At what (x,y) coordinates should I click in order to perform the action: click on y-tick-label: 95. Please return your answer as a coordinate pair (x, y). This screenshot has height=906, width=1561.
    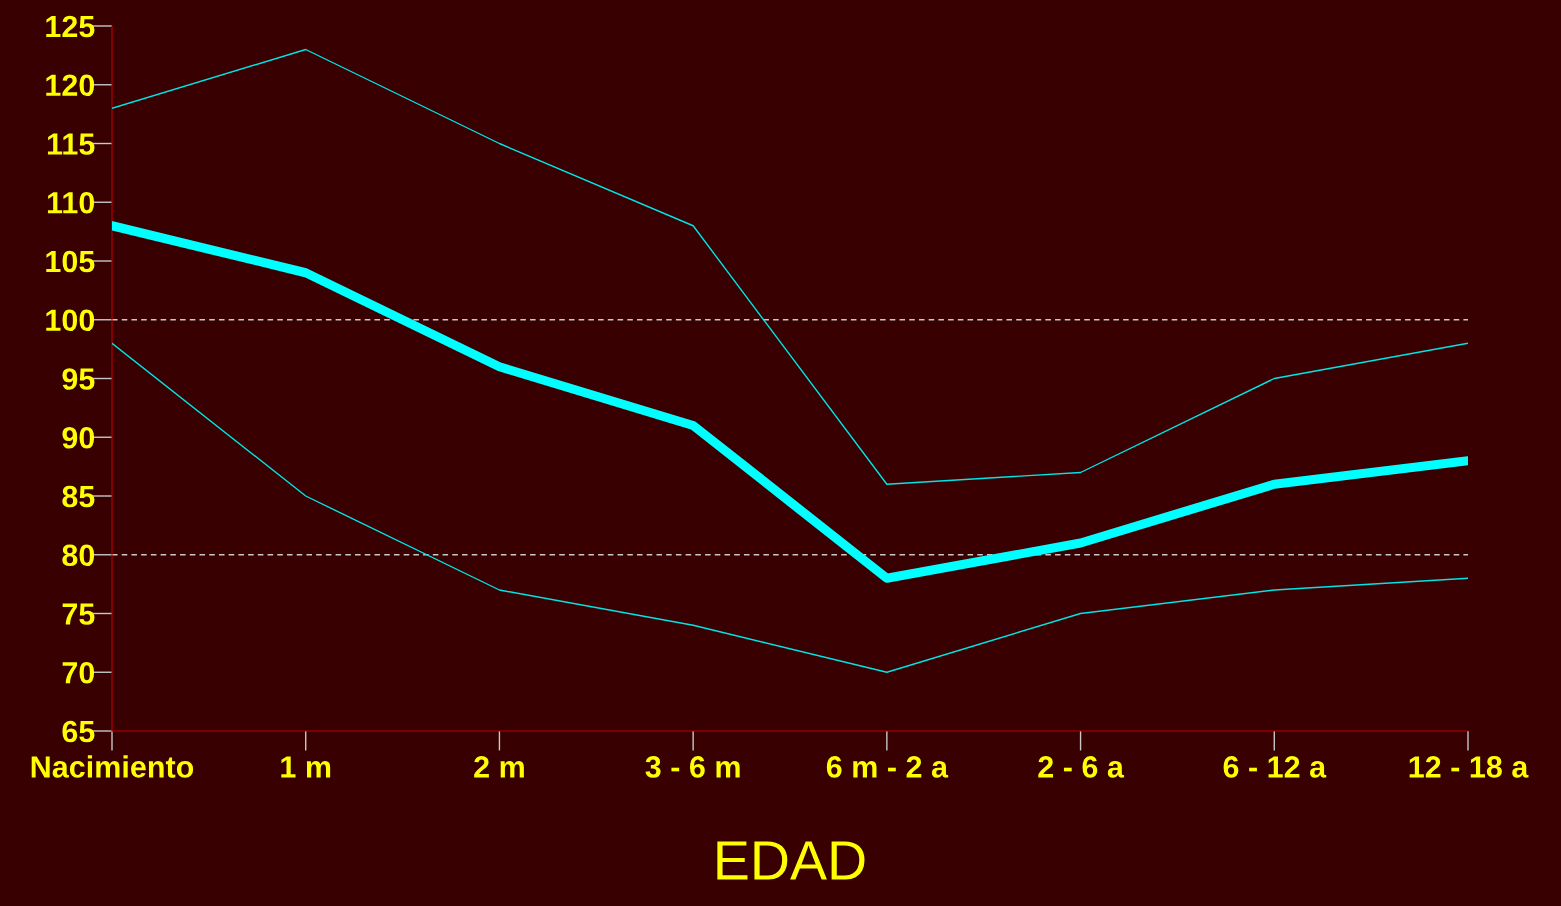
    Looking at the image, I should click on (78, 379).